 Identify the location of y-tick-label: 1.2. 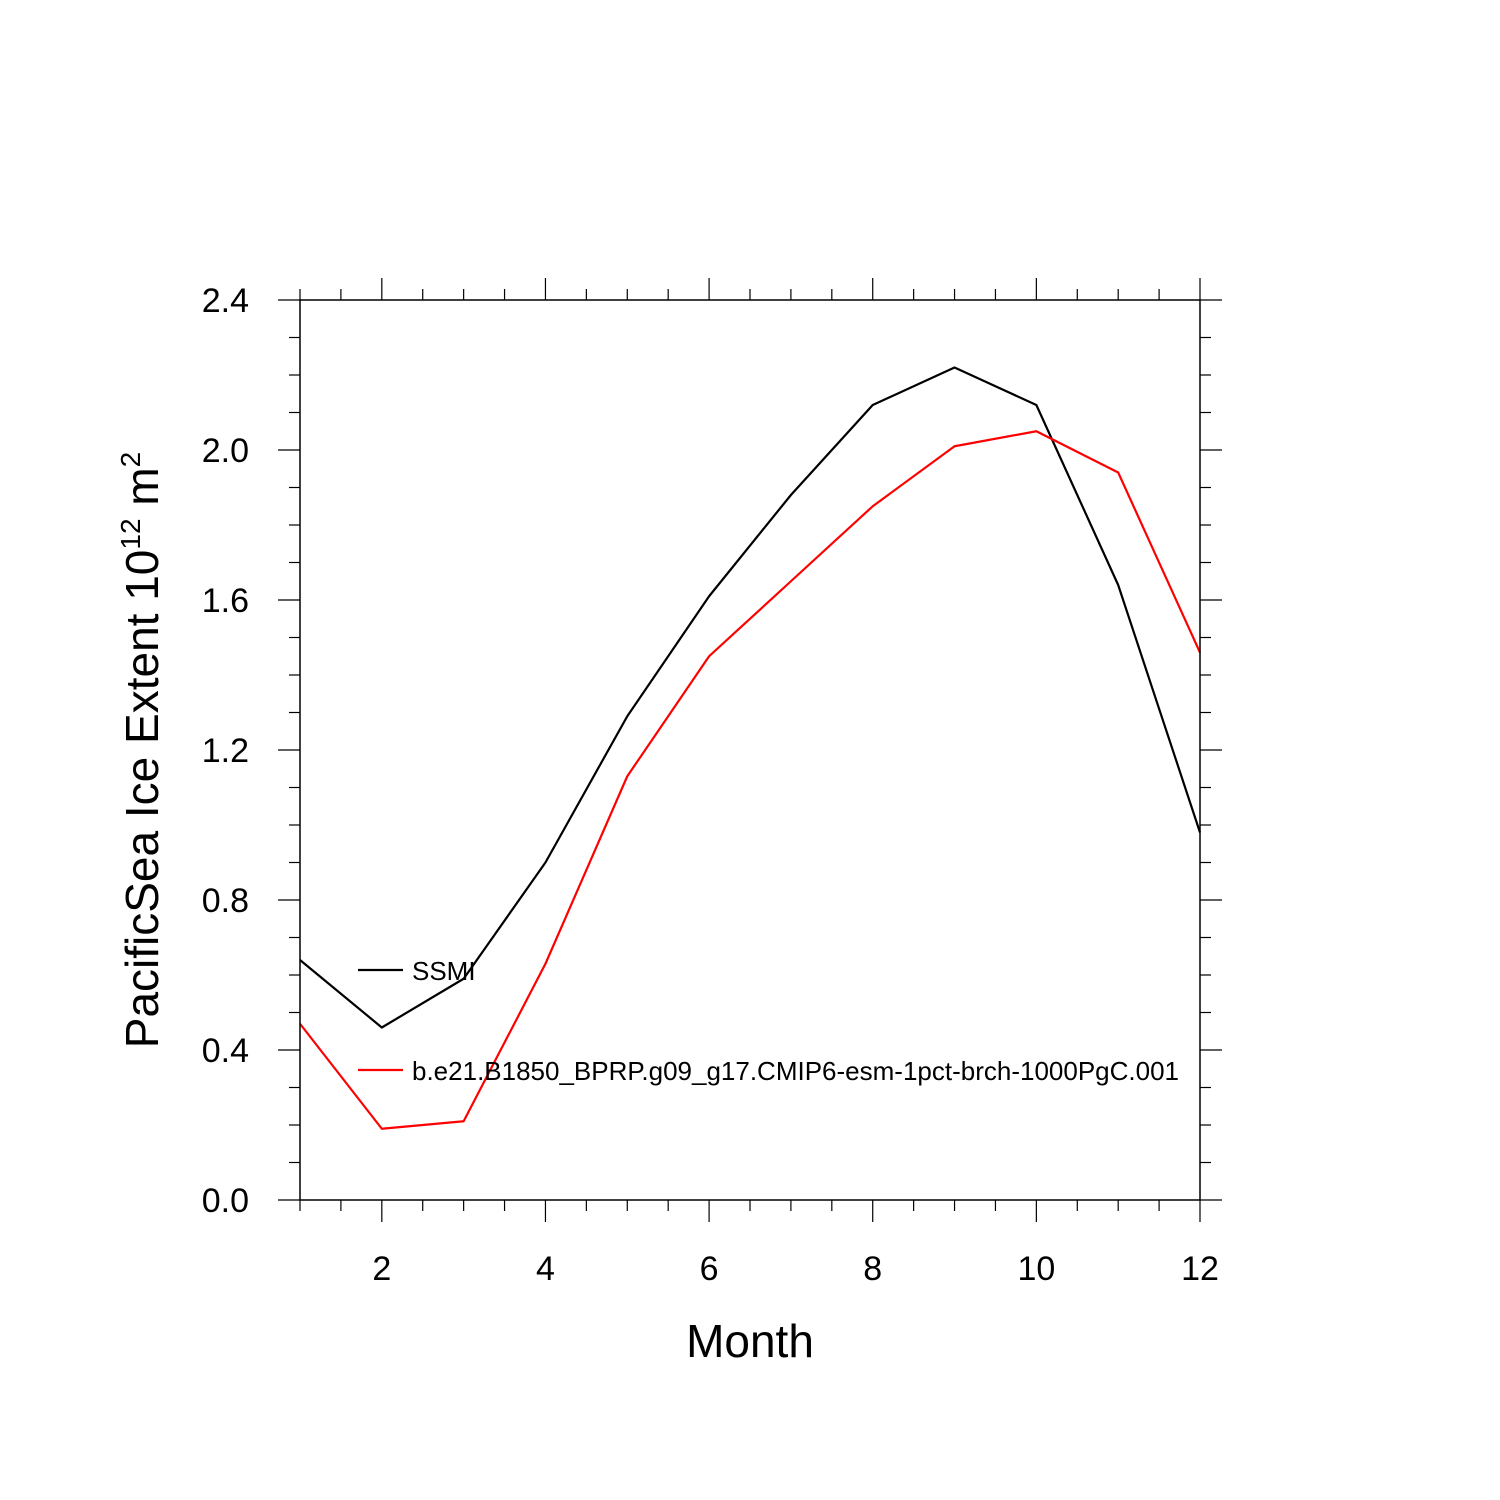
(225, 751).